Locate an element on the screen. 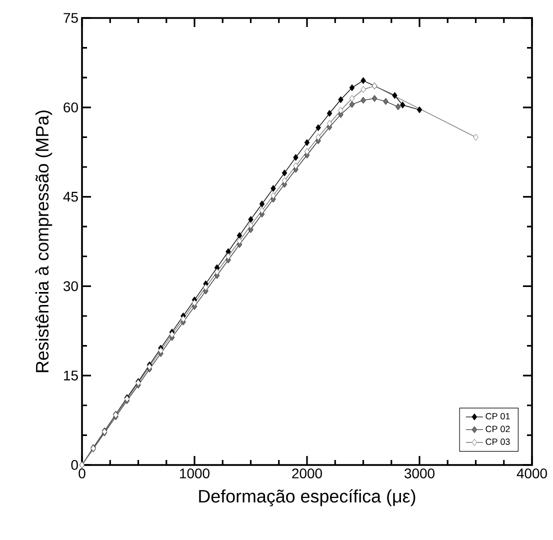 The image size is (553, 540). x-tick-label: 1000 is located at coordinates (195, 473).